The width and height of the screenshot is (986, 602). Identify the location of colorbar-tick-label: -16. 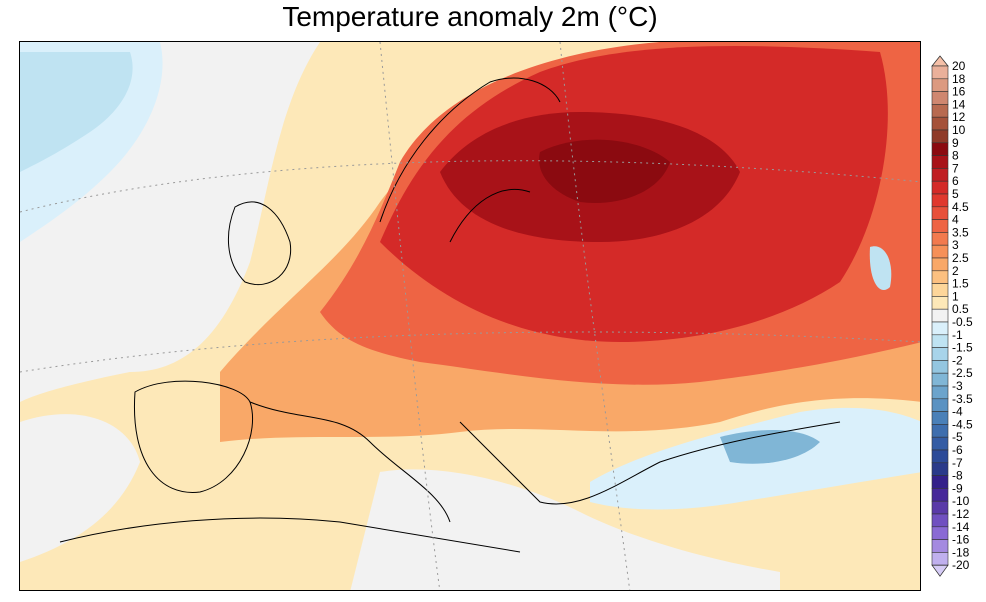
(961, 540).